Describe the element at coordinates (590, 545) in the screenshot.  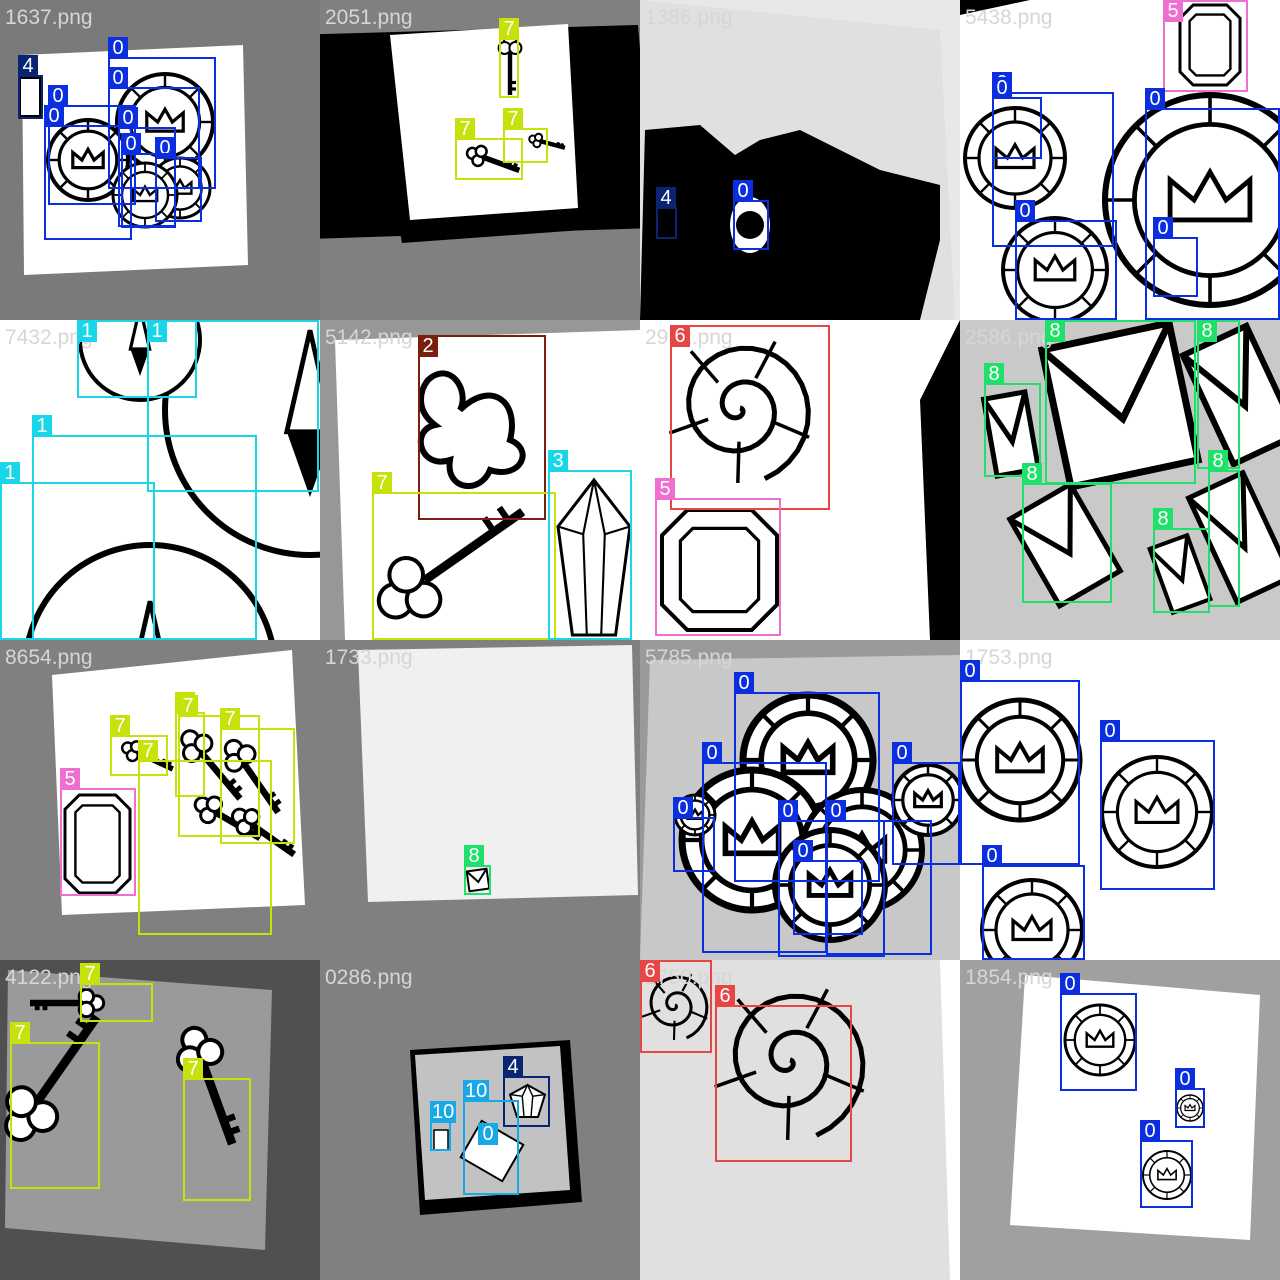
I see `detection-box: 3` at that location.